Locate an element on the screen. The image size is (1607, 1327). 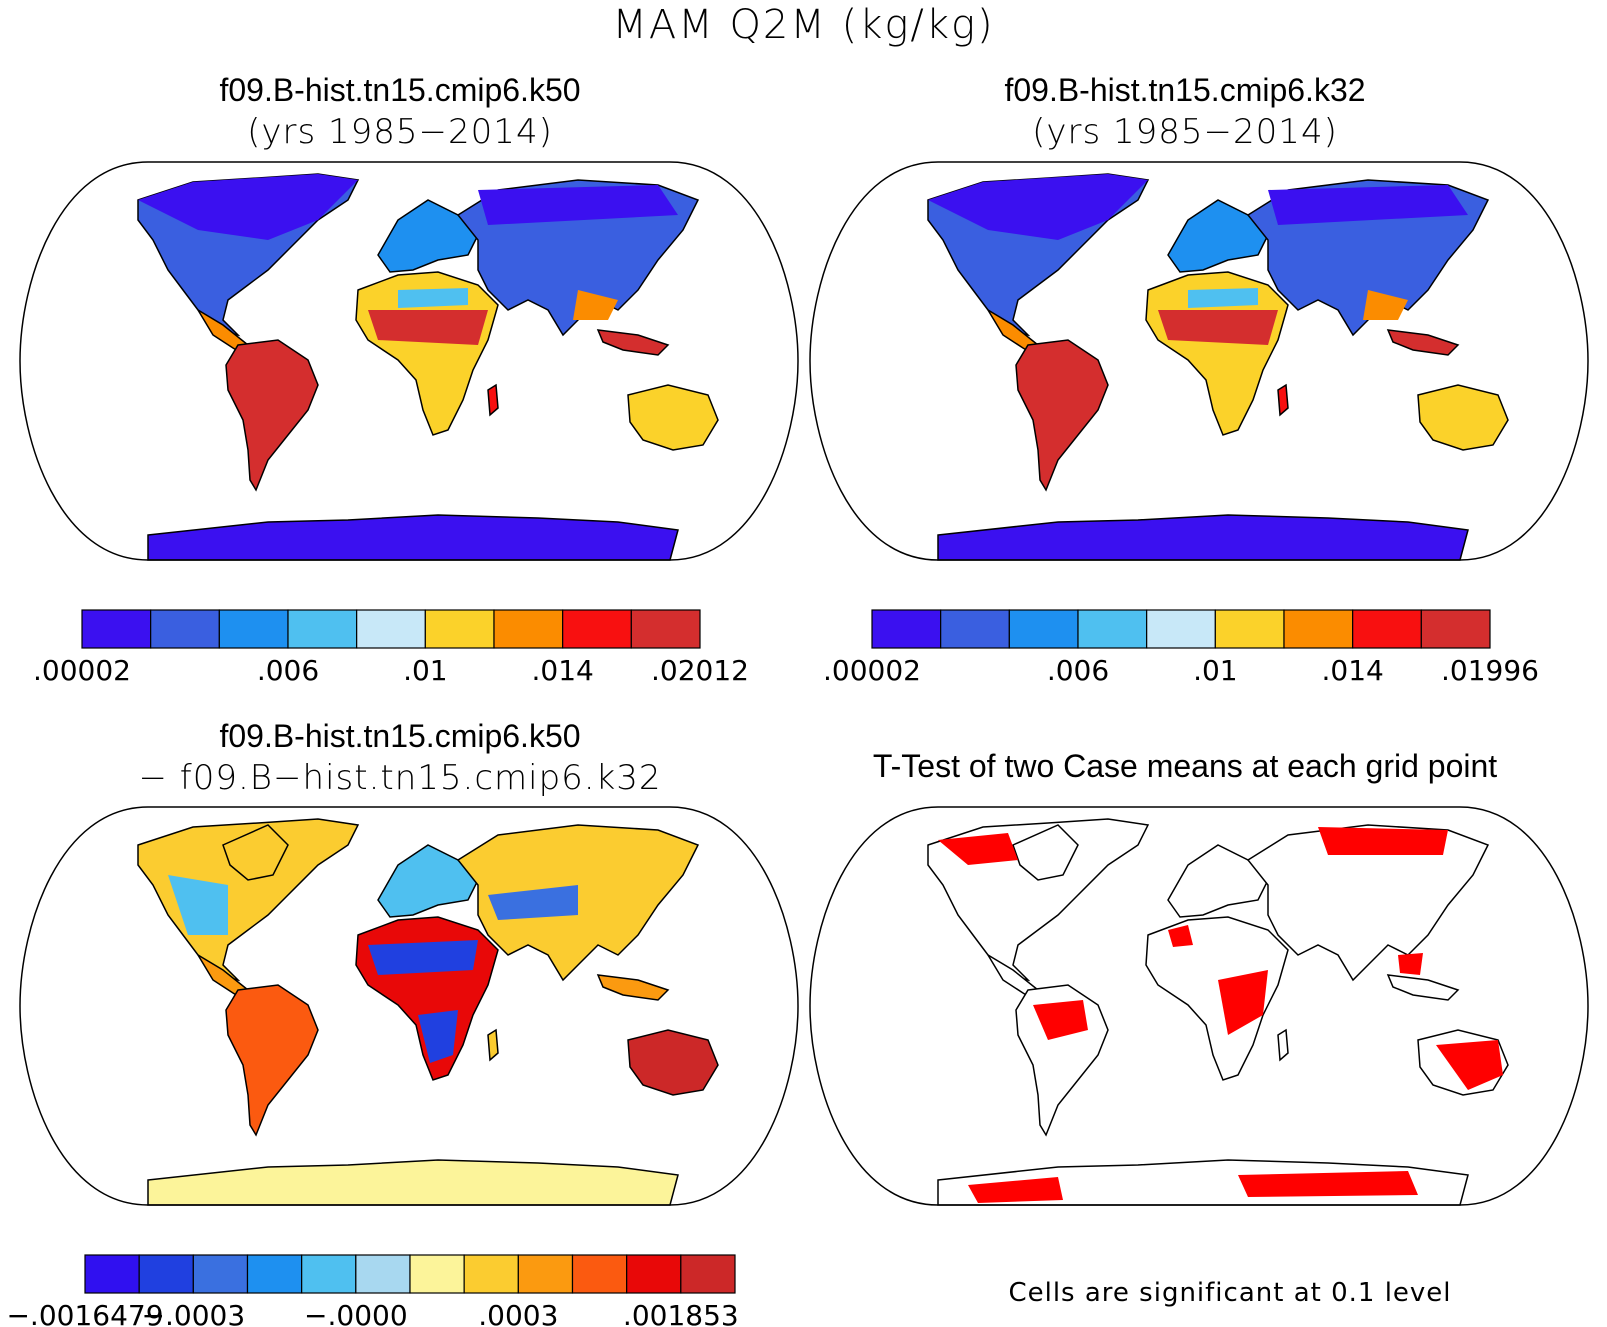
central-asia-negative is located at coordinates (533, 902).